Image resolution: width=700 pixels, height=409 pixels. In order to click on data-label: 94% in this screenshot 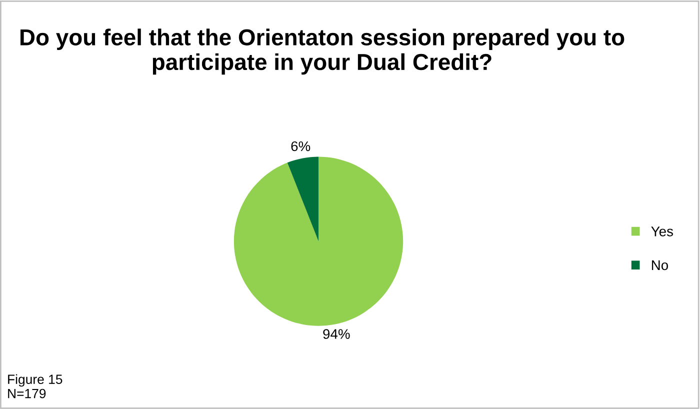, I will do `click(336, 334)`.